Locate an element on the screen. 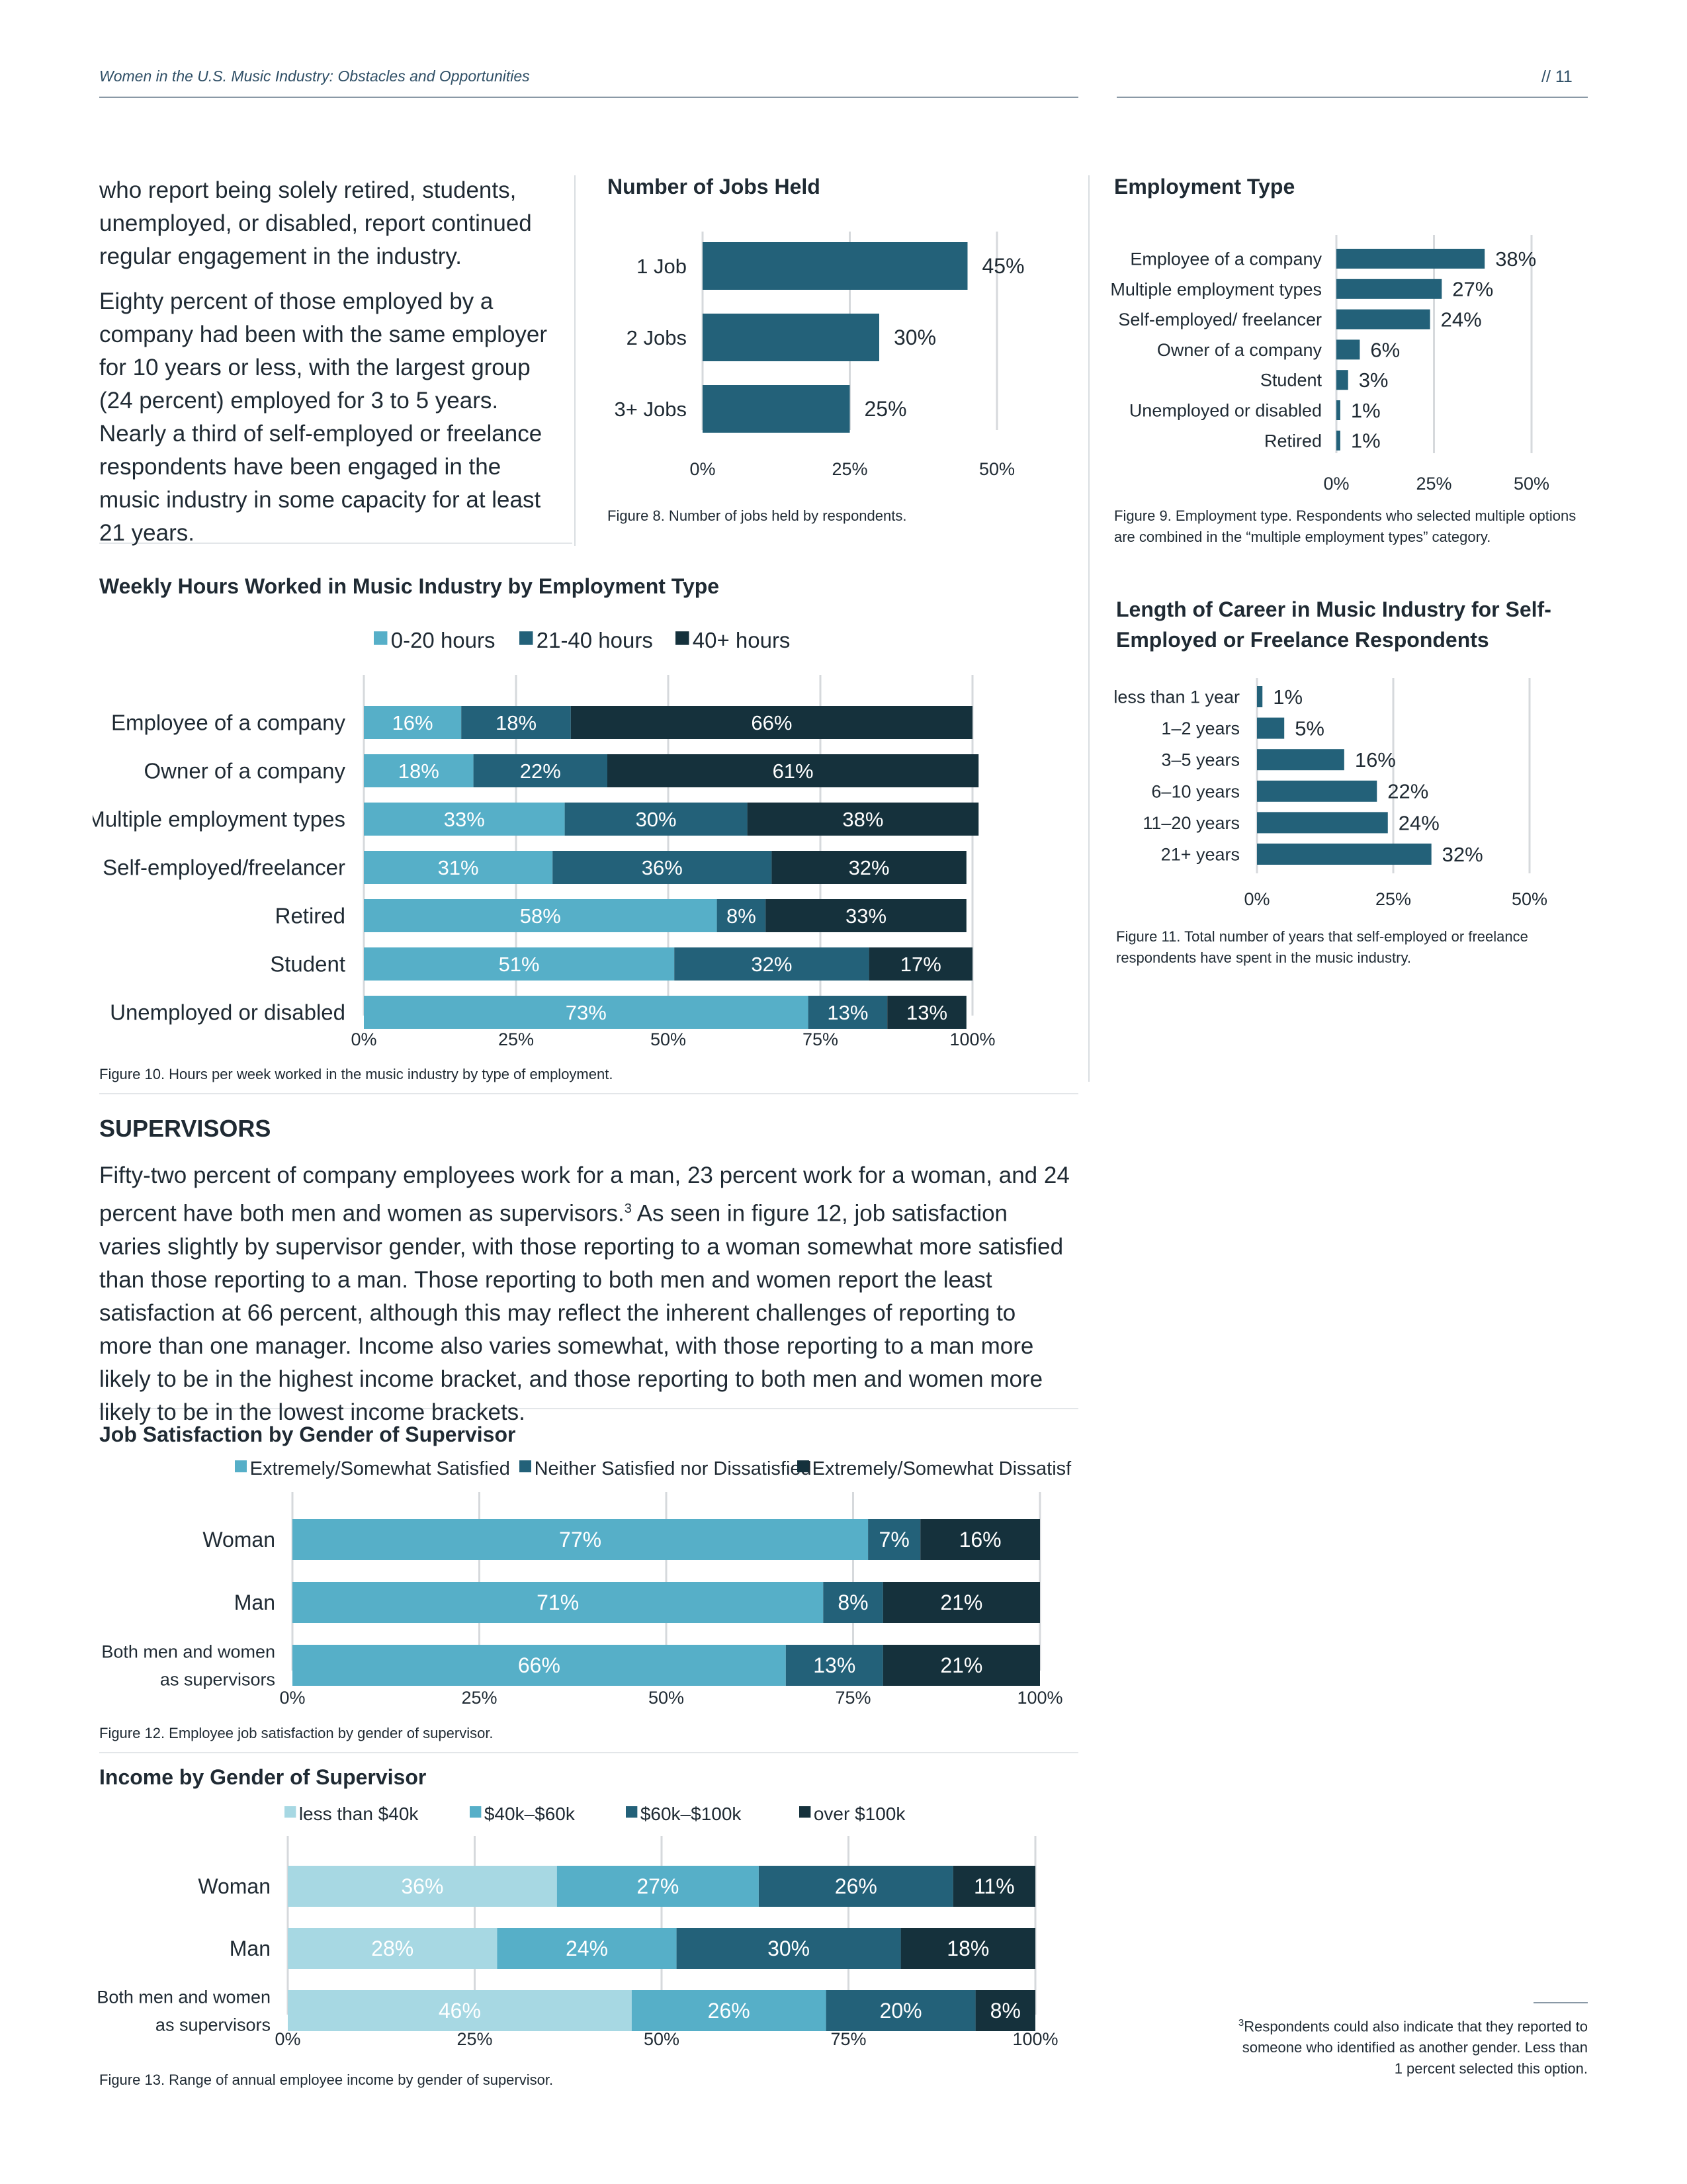 This screenshot has height=2184, width=1687. fig8-tick-label: 50% is located at coordinates (997, 469).